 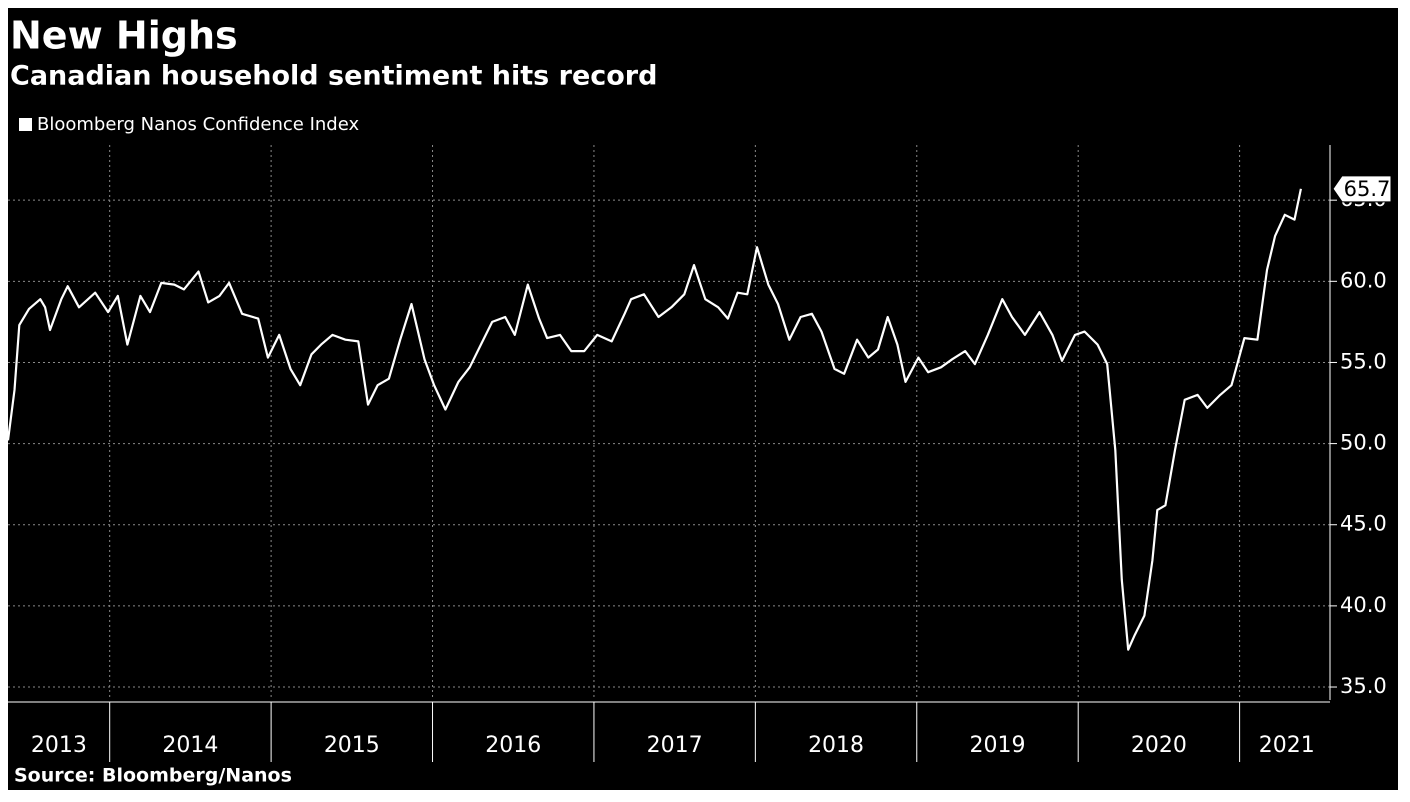 What do you see at coordinates (124, 36) in the screenshot?
I see `chart-title: New Highs` at bounding box center [124, 36].